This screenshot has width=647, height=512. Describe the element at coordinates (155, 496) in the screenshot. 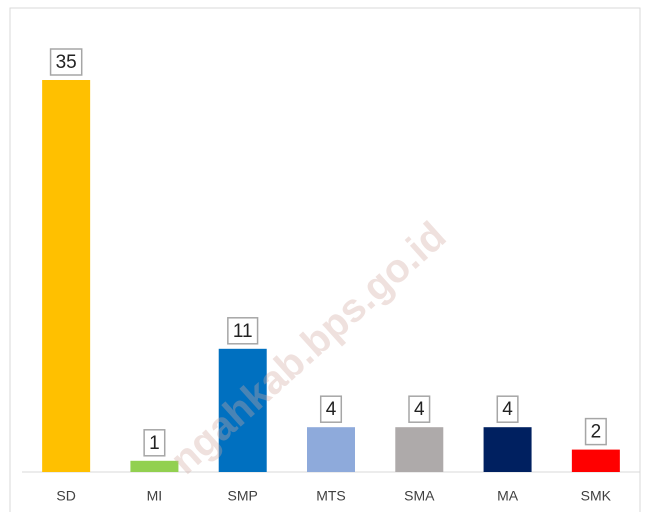

I see `x-tick-label: MI` at that location.